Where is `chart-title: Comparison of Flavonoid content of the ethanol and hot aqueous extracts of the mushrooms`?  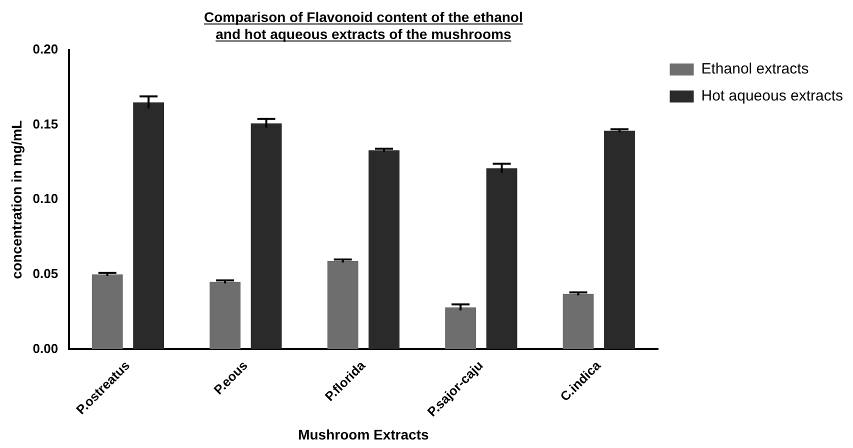
chart-title: Comparison of Flavonoid content of the ethanol and hot aqueous extracts of the mushrooms is located at coordinates (363, 25).